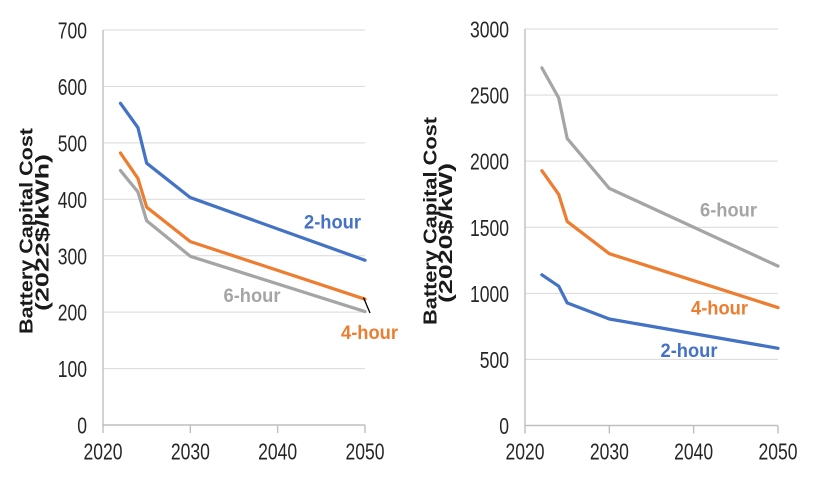 The width and height of the screenshot is (815, 483). I want to click on y-tick-label: 200, so click(72, 313).